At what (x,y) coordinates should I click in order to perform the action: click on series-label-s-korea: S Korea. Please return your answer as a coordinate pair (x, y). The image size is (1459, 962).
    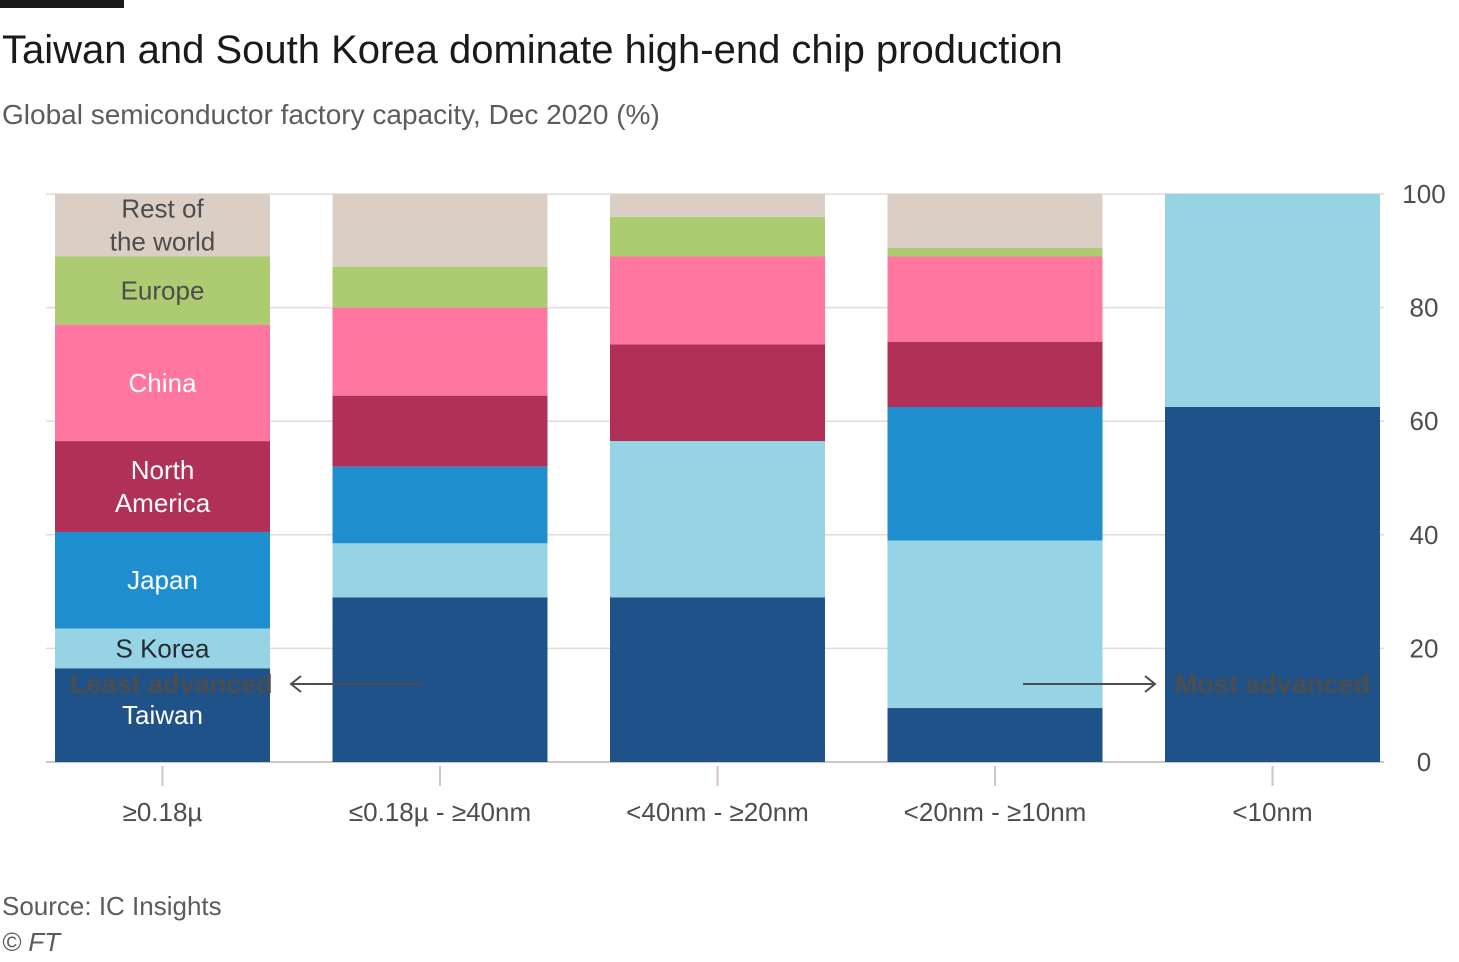
    Looking at the image, I should click on (163, 648).